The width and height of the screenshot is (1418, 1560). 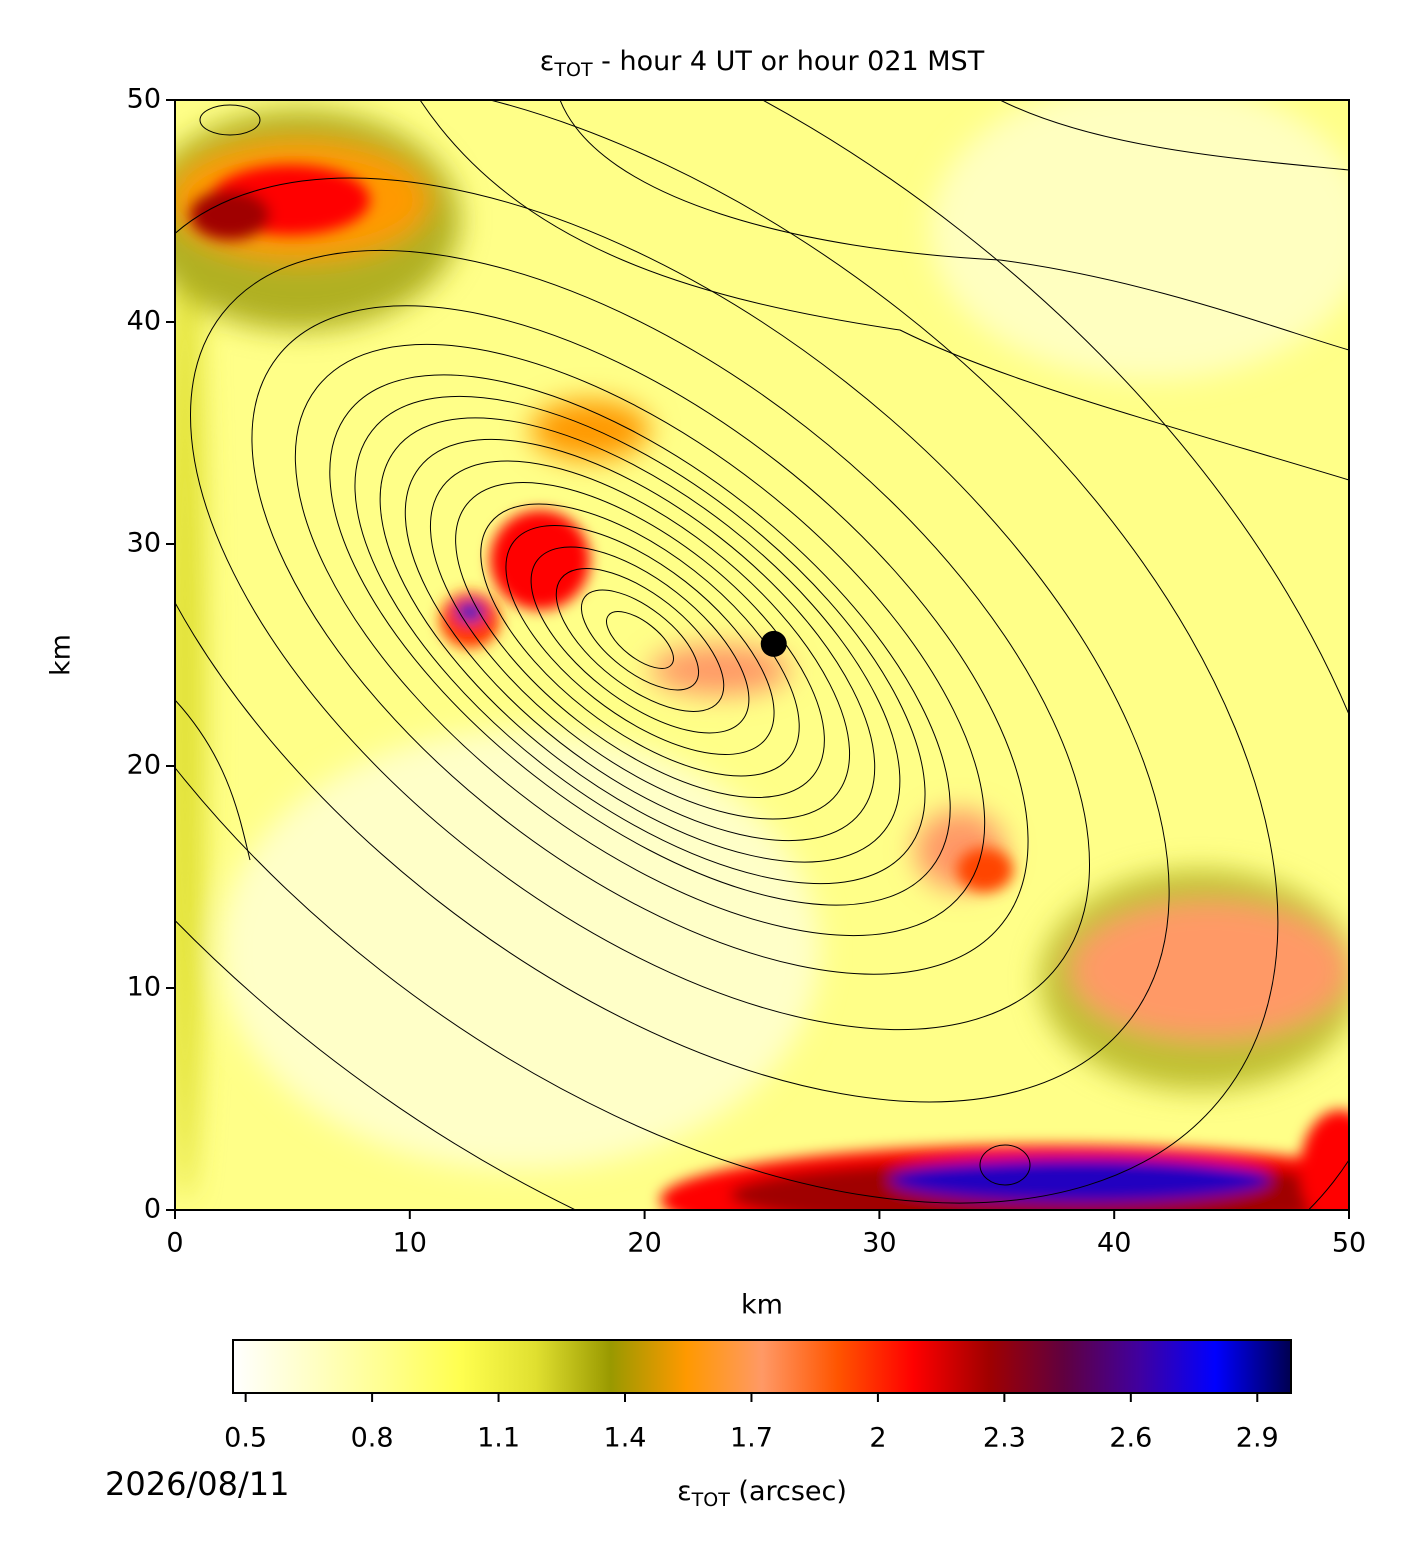 I want to click on colorbar-tick-label: 1.7, so click(x=751, y=1438).